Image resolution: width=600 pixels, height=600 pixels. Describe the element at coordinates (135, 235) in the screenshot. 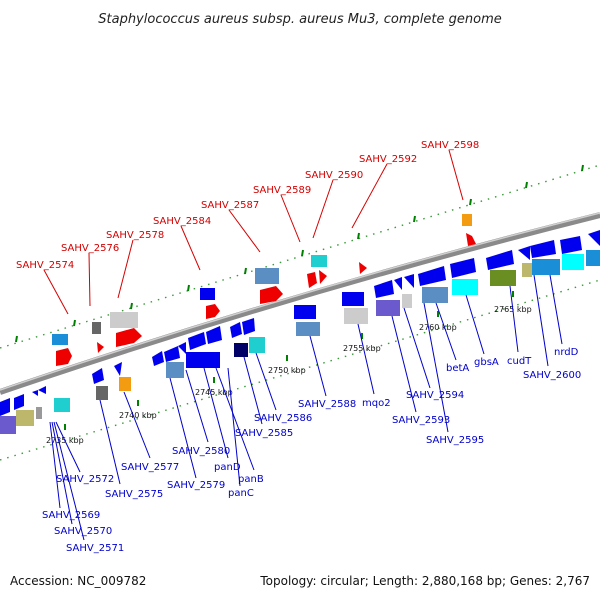

I see `gene-label: SAHV_2578` at that location.